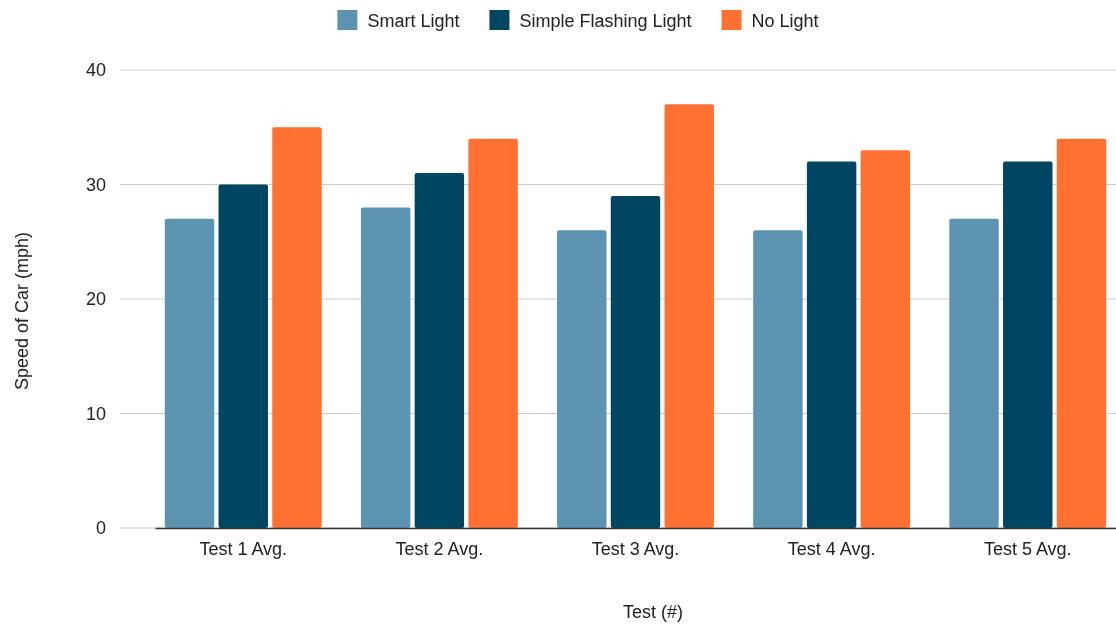 Image resolution: width=1116 pixels, height=626 pixels. What do you see at coordinates (653, 612) in the screenshot?
I see `x-axis-title: Test (#)` at bounding box center [653, 612].